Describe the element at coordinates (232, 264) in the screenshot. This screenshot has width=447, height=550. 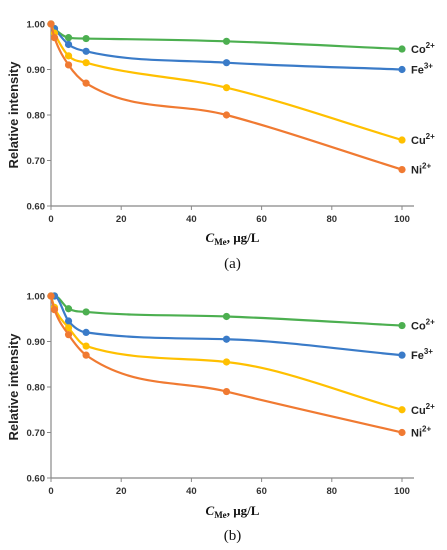
I see `panel-caption: (a)` at that location.